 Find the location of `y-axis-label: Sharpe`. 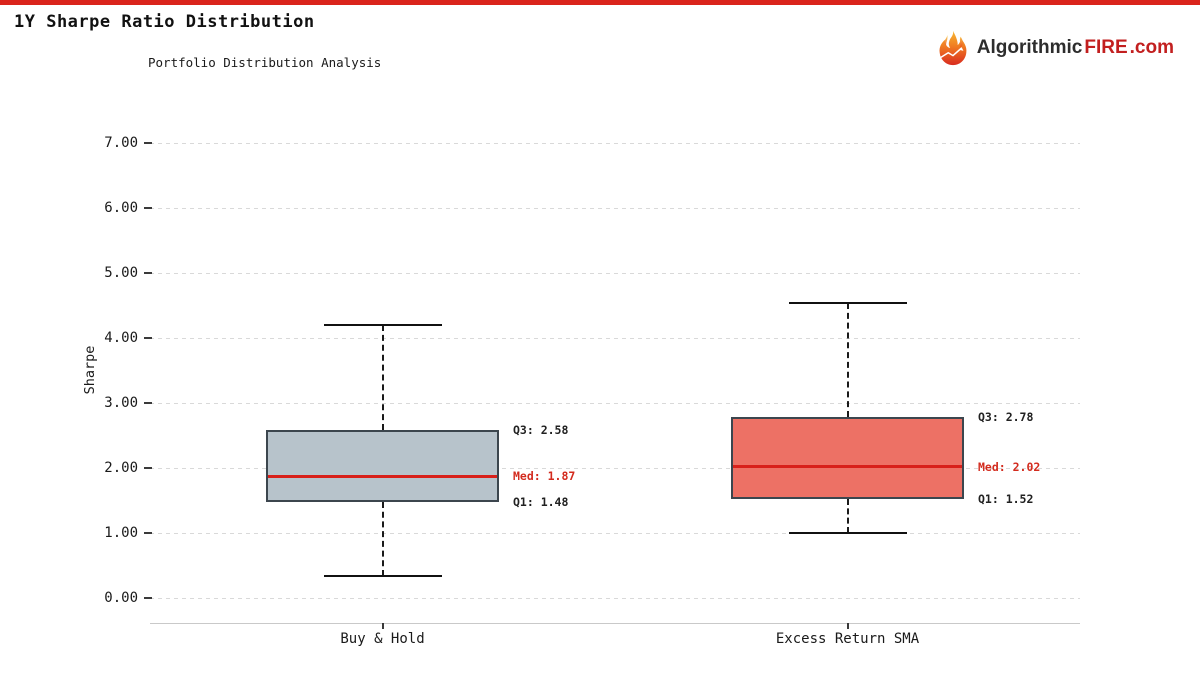

y-axis-label: Sharpe is located at coordinates (90, 370).